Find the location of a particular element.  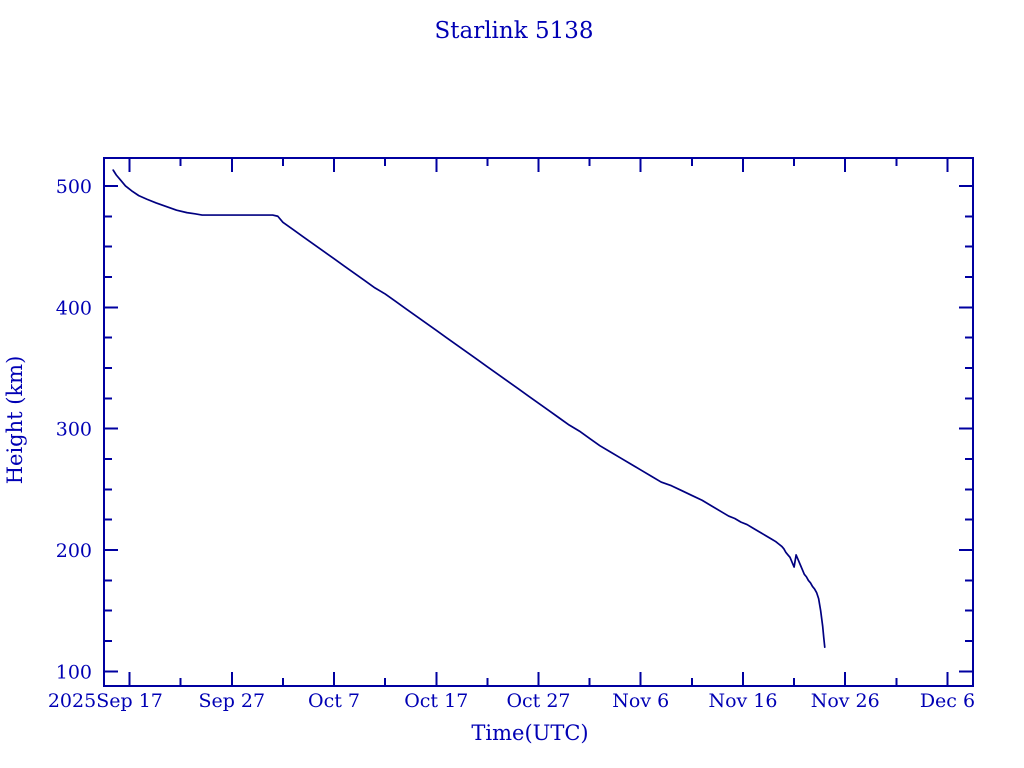

x-tick-label: Dec 6 is located at coordinates (947, 701).